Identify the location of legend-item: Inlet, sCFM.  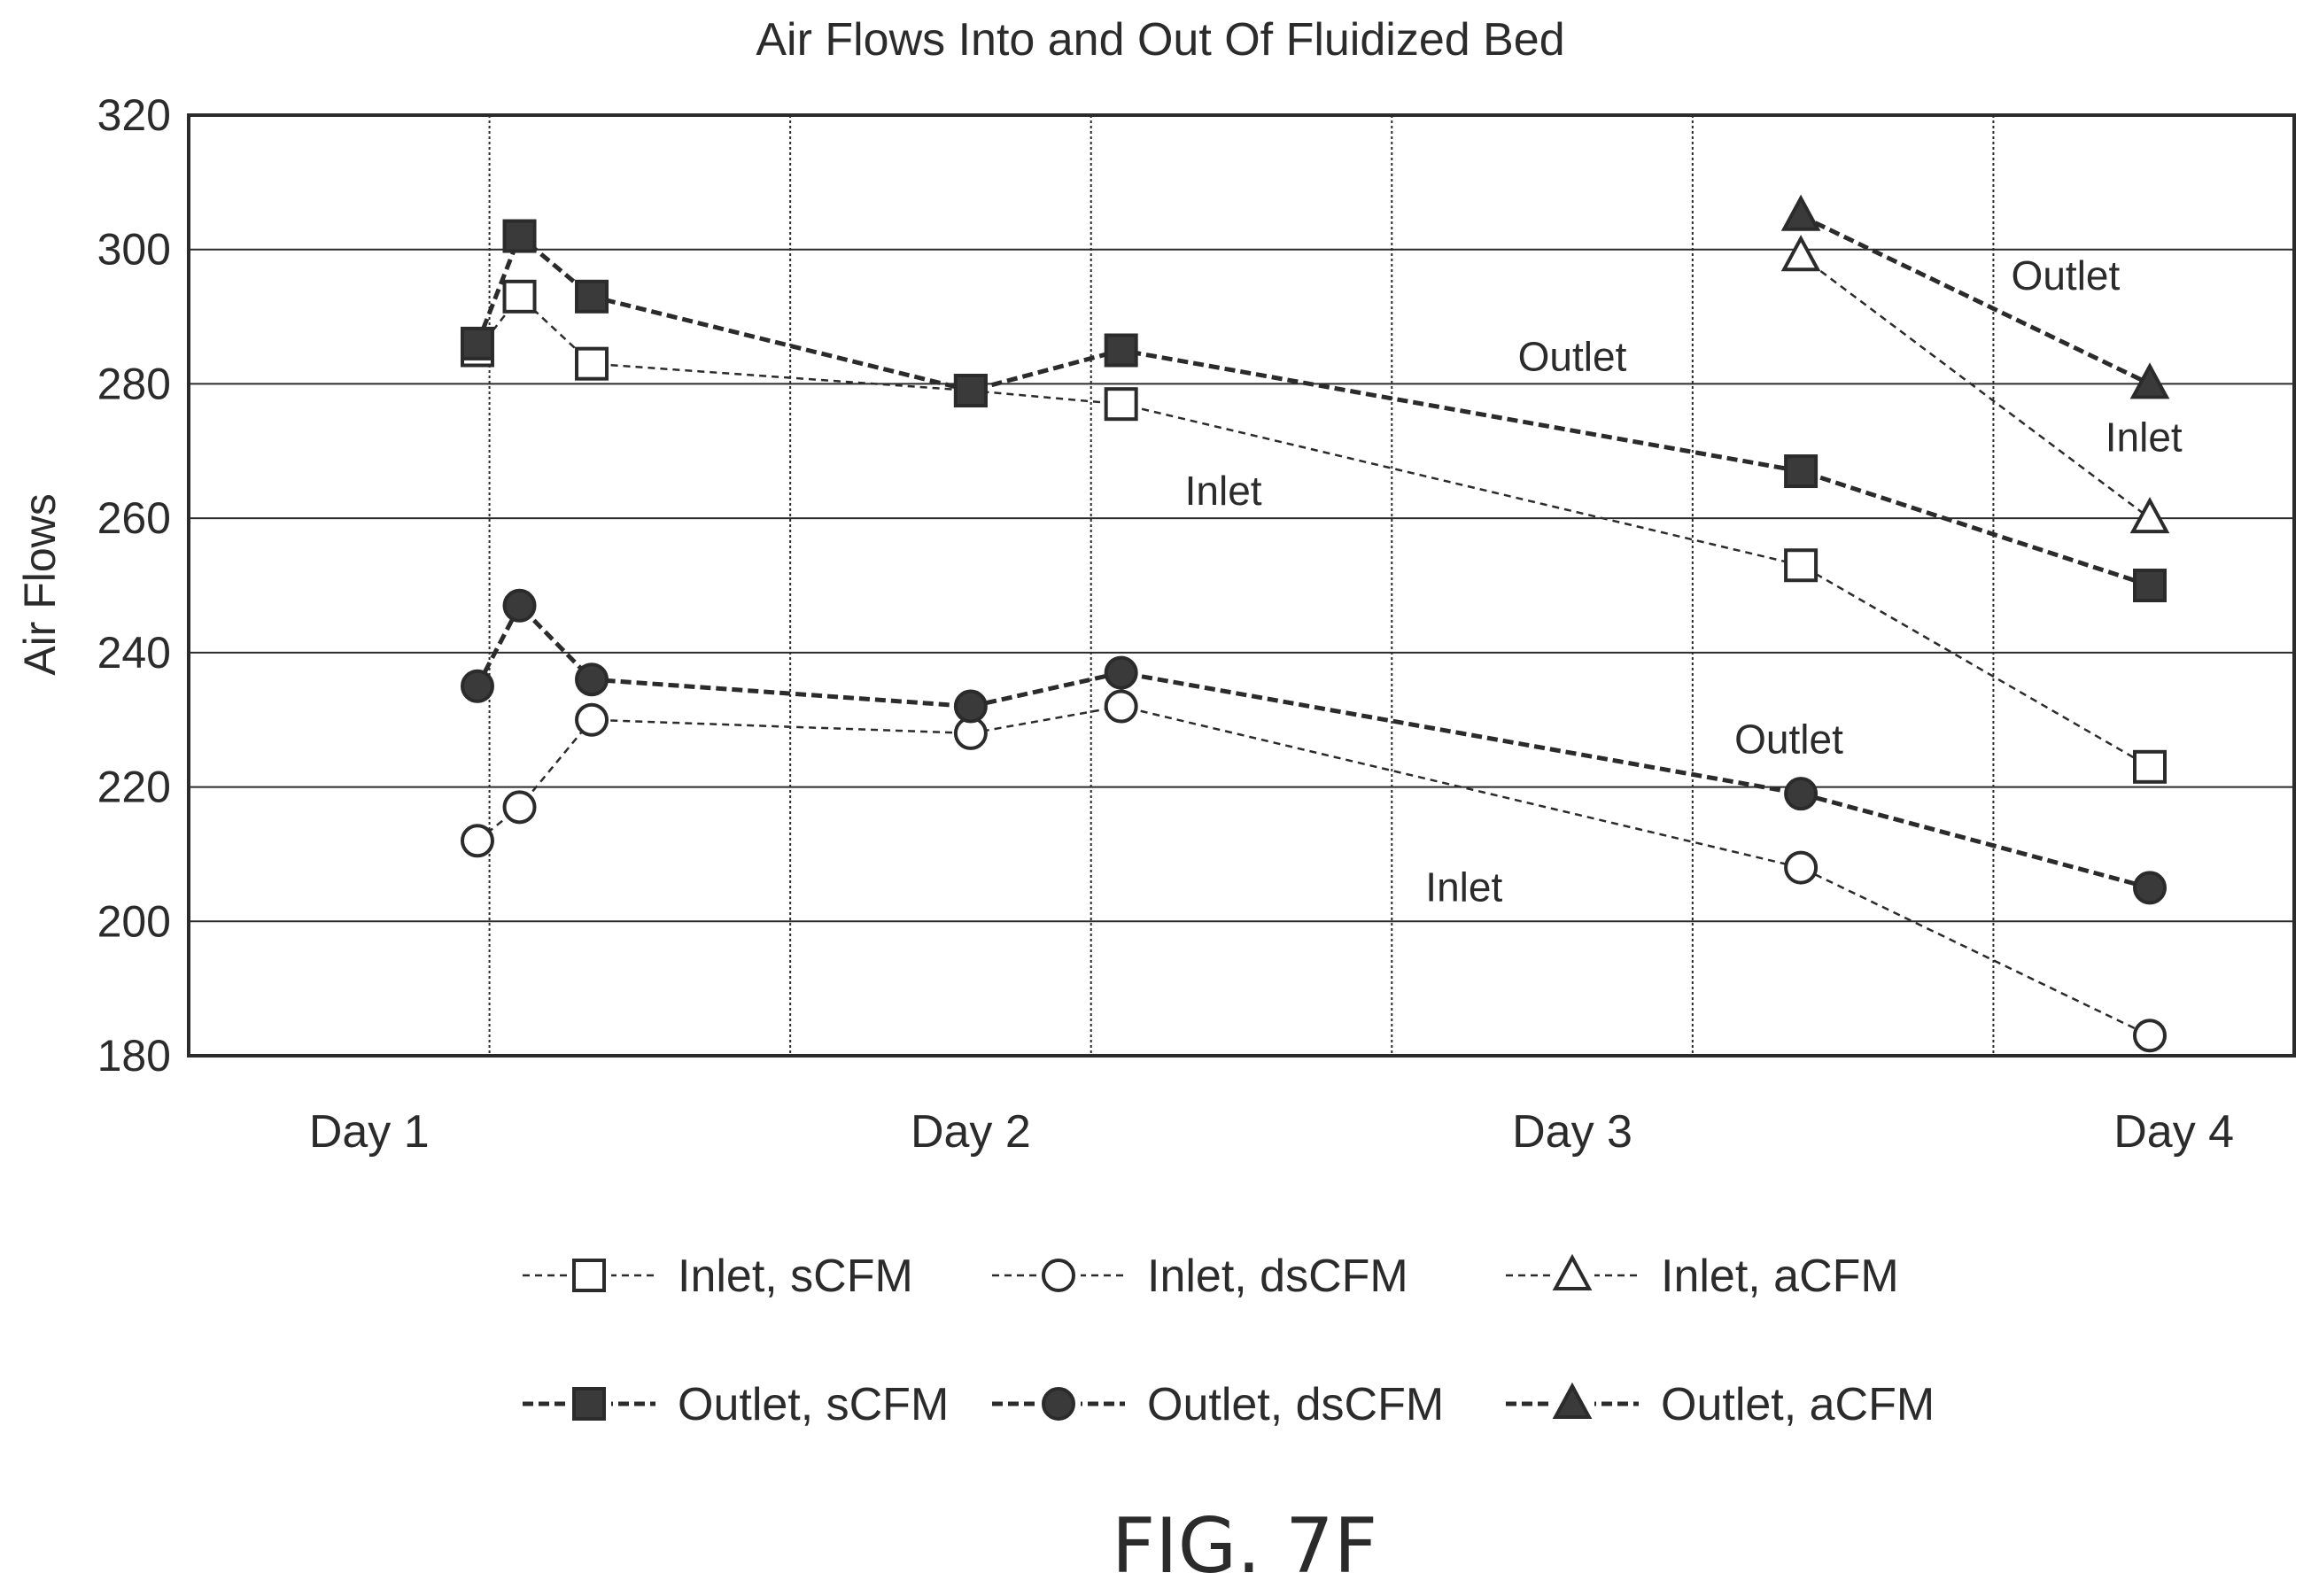
(718, 1276).